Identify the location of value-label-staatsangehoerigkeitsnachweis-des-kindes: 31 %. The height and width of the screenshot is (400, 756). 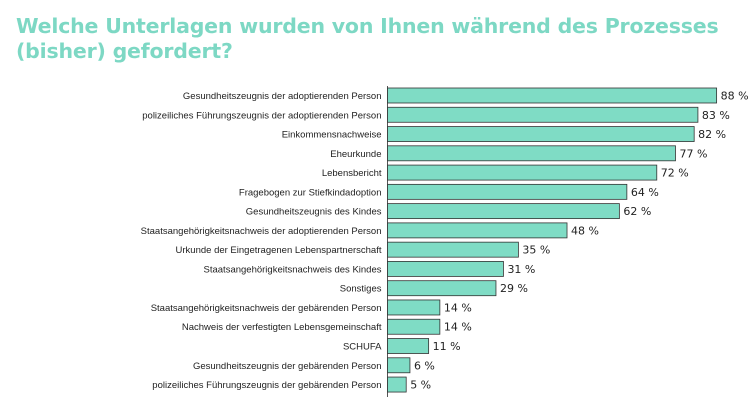
(521, 269).